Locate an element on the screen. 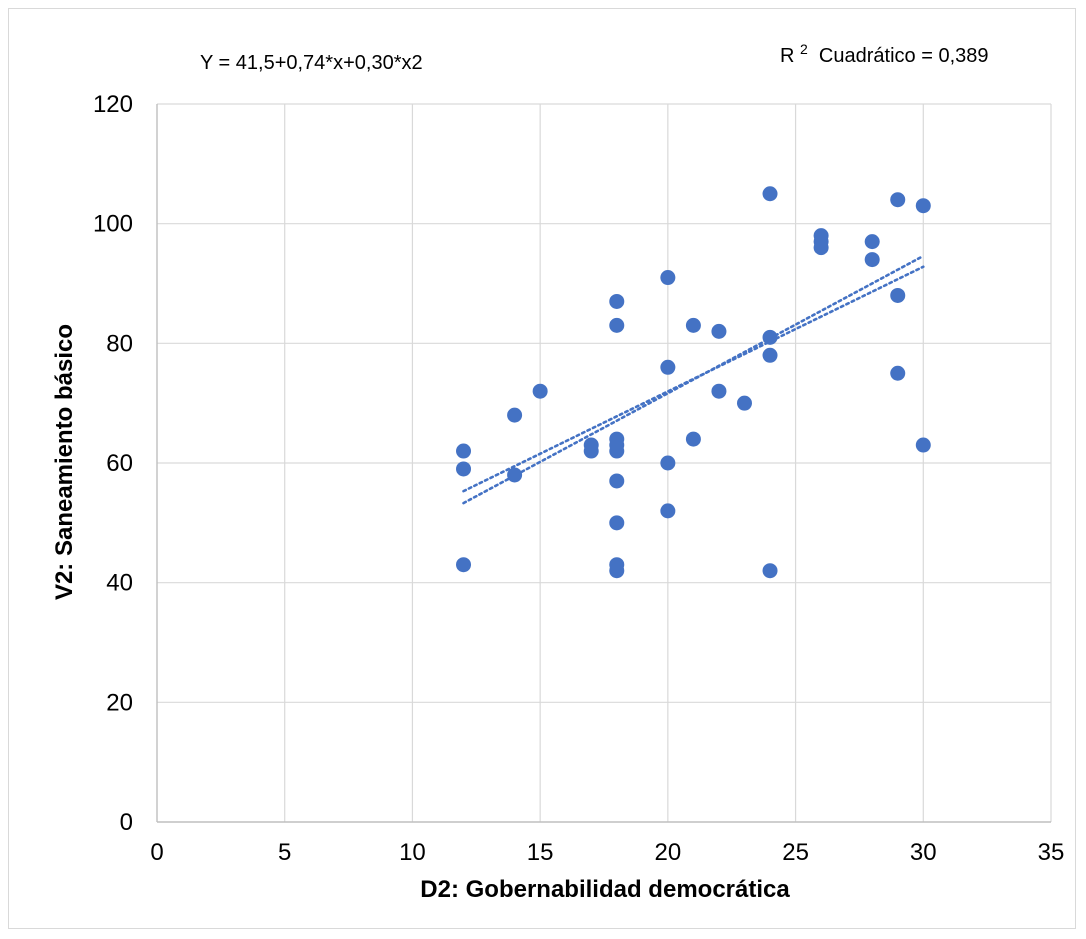 Image resolution: width=1086 pixels, height=939 pixels. y-tick-label: 40 is located at coordinates (119, 583).